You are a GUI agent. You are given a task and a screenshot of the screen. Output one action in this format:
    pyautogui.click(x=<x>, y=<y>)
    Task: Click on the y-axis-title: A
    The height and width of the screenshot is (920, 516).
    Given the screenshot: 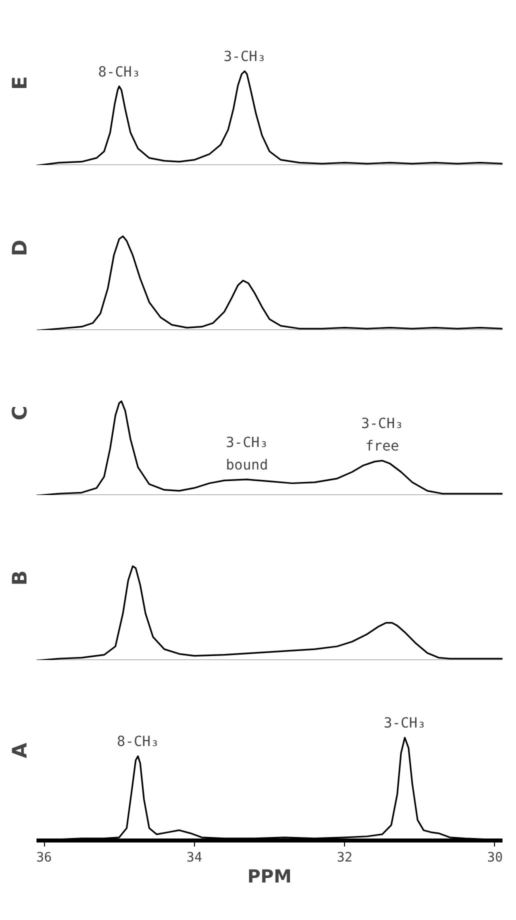 What is the action you would take?
    pyautogui.click(x=20, y=750)
    